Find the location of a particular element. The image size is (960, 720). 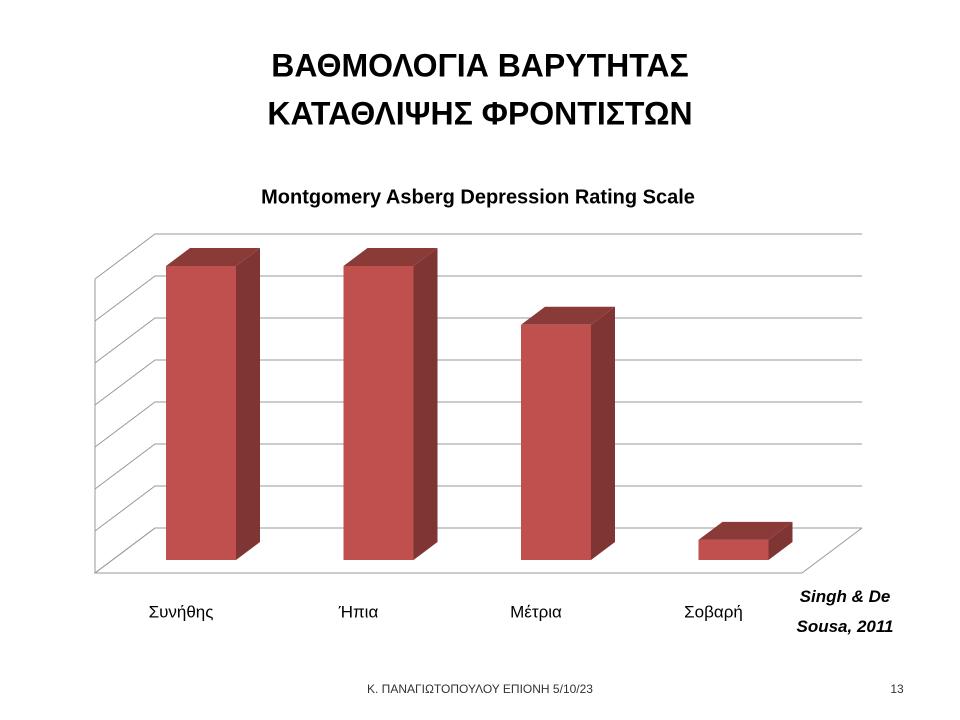

x-tick-label: Ήπια is located at coordinates (358, 611).